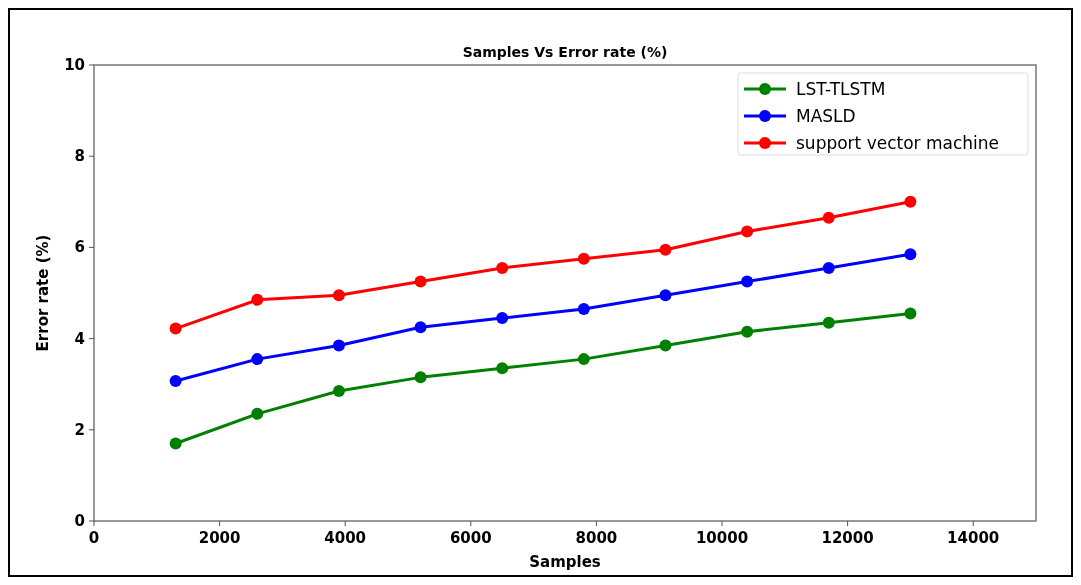 The width and height of the screenshot is (1081, 585). What do you see at coordinates (79, 429) in the screenshot?
I see `y-tick-label: 2` at bounding box center [79, 429].